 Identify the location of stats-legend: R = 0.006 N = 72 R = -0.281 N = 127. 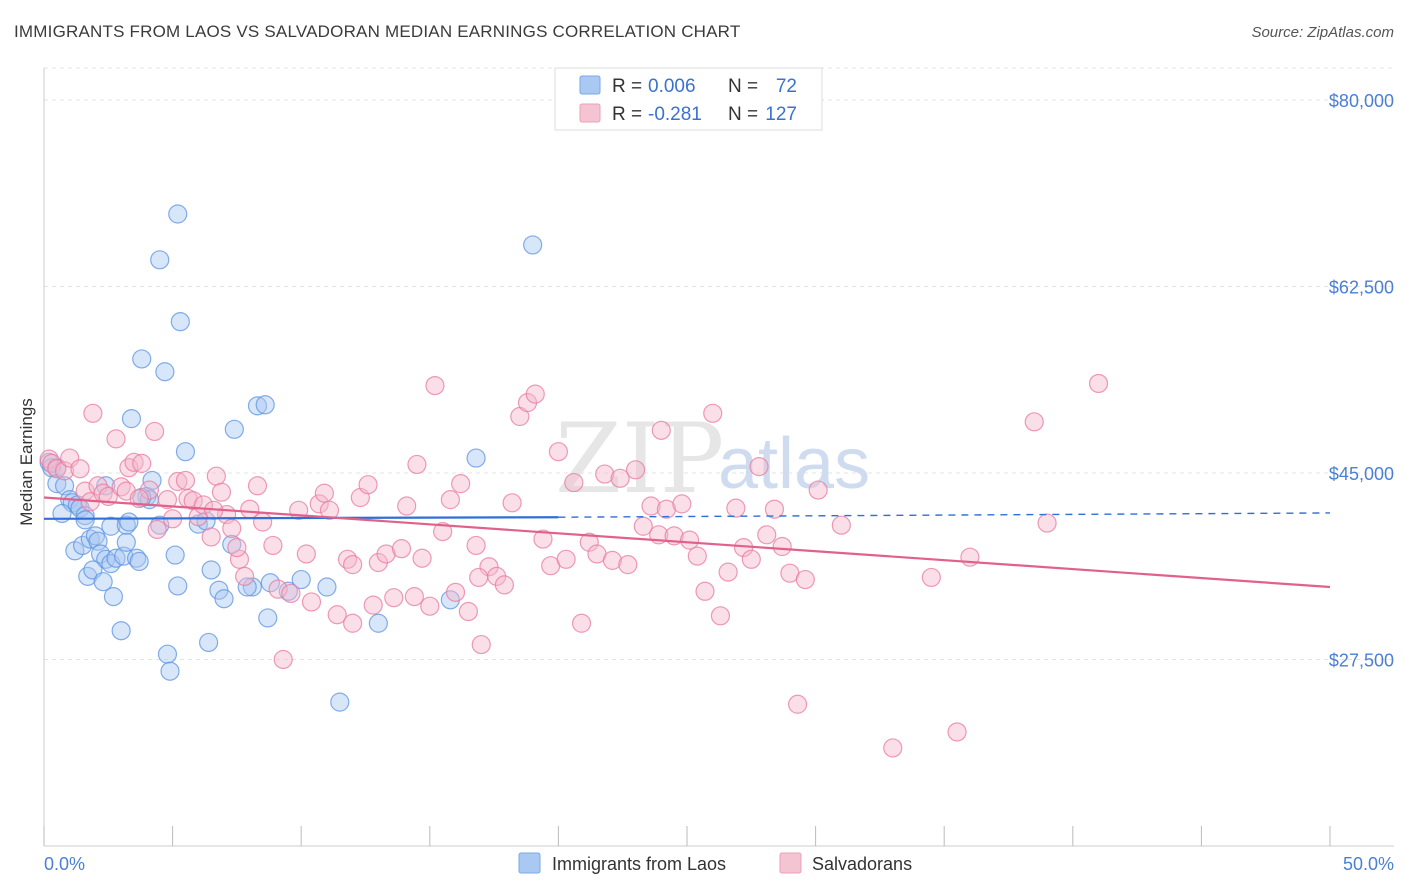
(688, 99).